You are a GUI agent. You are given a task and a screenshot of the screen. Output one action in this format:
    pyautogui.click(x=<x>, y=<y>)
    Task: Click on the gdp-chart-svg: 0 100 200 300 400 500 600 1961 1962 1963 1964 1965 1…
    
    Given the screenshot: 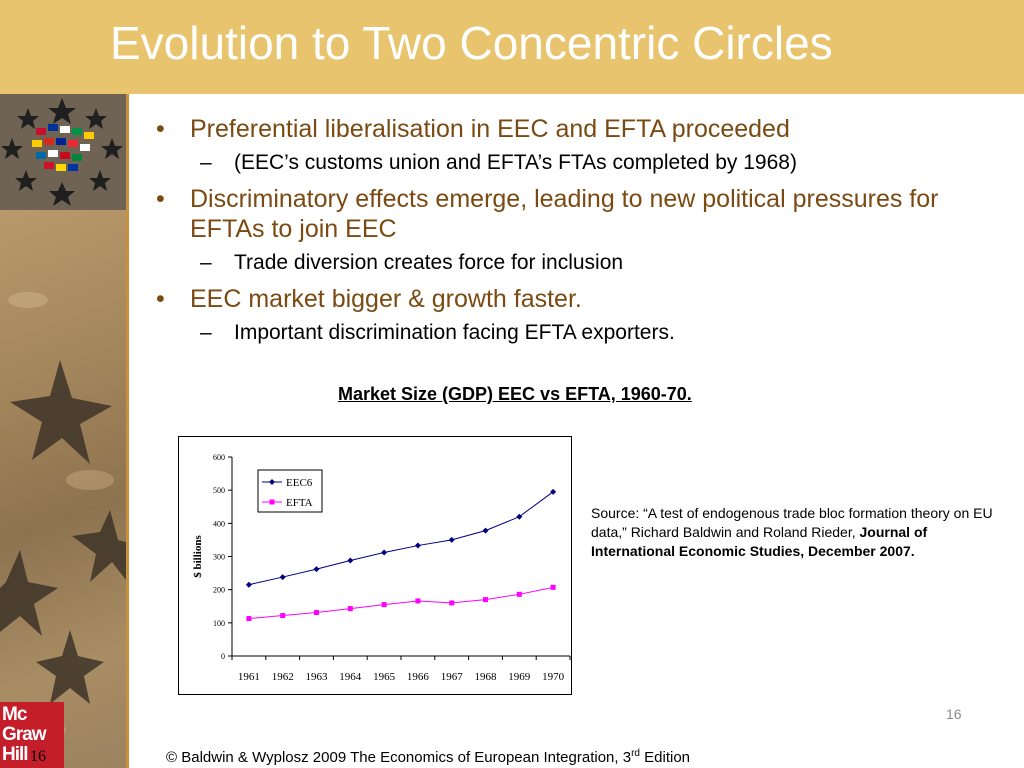 What is the action you would take?
    pyautogui.click(x=381, y=568)
    